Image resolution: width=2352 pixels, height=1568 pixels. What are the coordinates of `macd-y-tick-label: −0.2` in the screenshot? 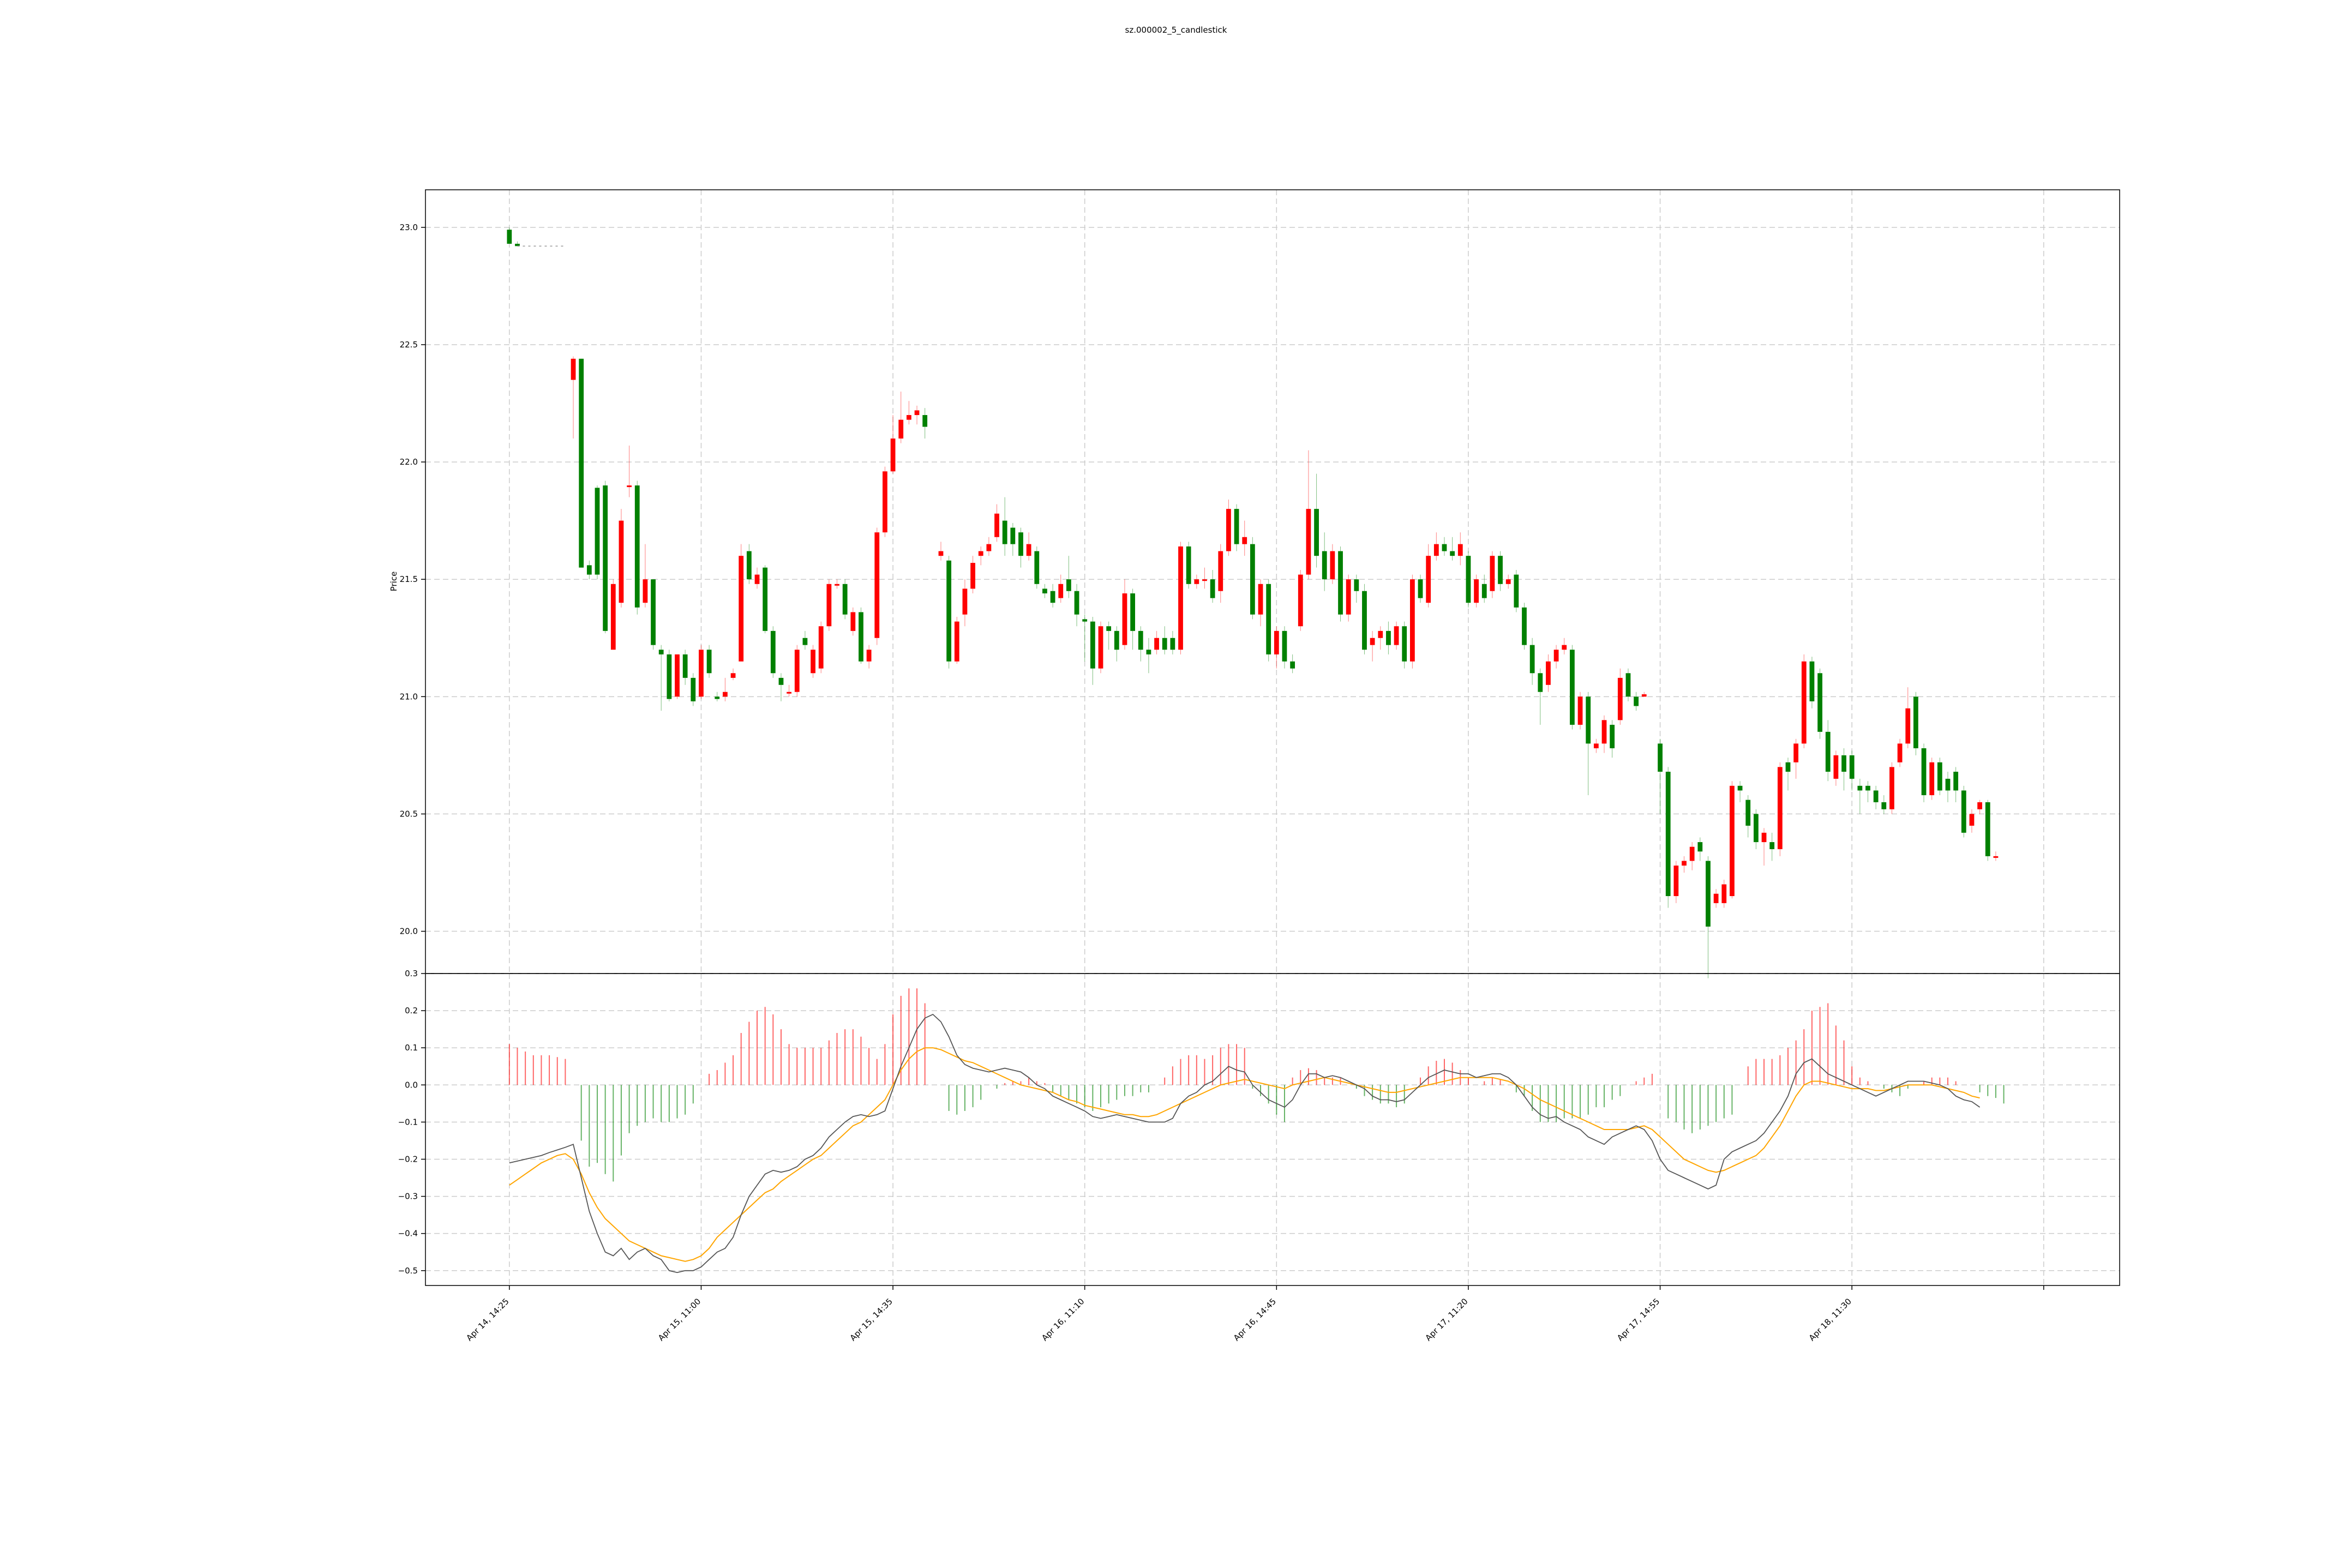 It's located at (408, 1159).